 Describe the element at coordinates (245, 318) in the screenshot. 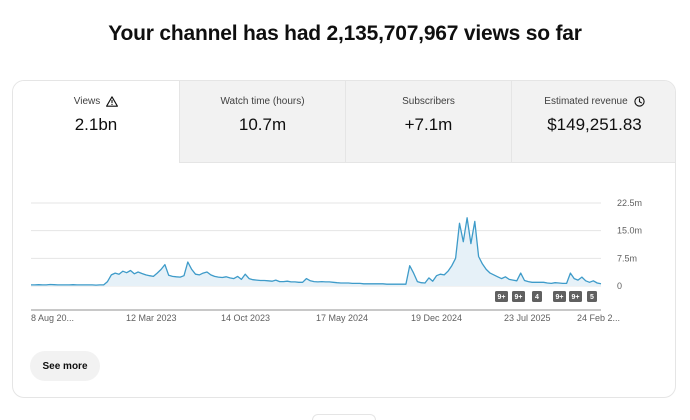

I see `x-tick-label: 14 Oct 2023` at that location.